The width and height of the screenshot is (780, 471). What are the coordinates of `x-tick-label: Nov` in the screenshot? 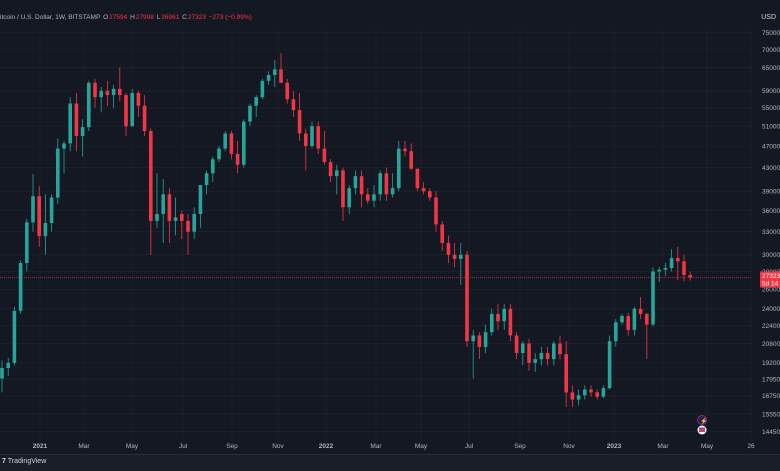 It's located at (569, 446).